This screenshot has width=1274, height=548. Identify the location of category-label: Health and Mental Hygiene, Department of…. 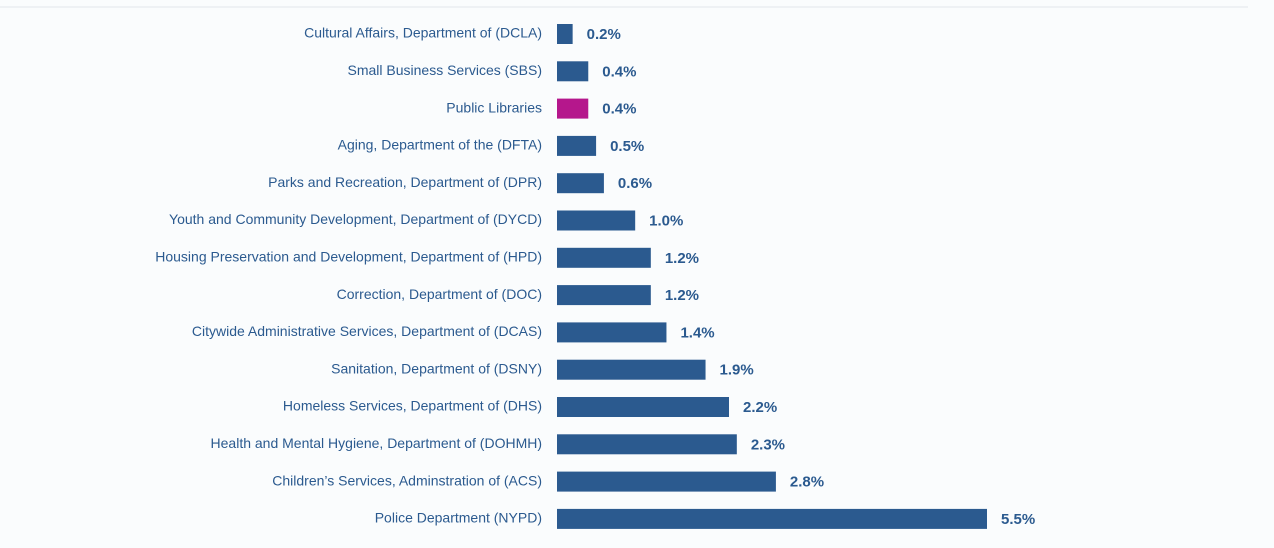
(376, 443).